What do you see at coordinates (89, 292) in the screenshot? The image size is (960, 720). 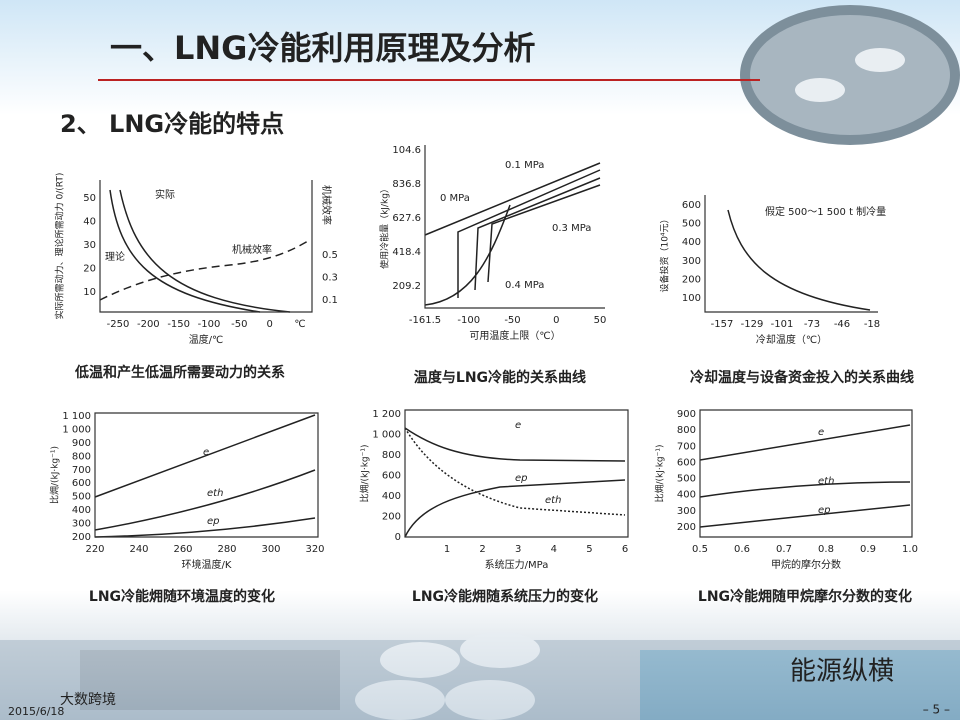 I see `y-tick-label: 10` at bounding box center [89, 292].